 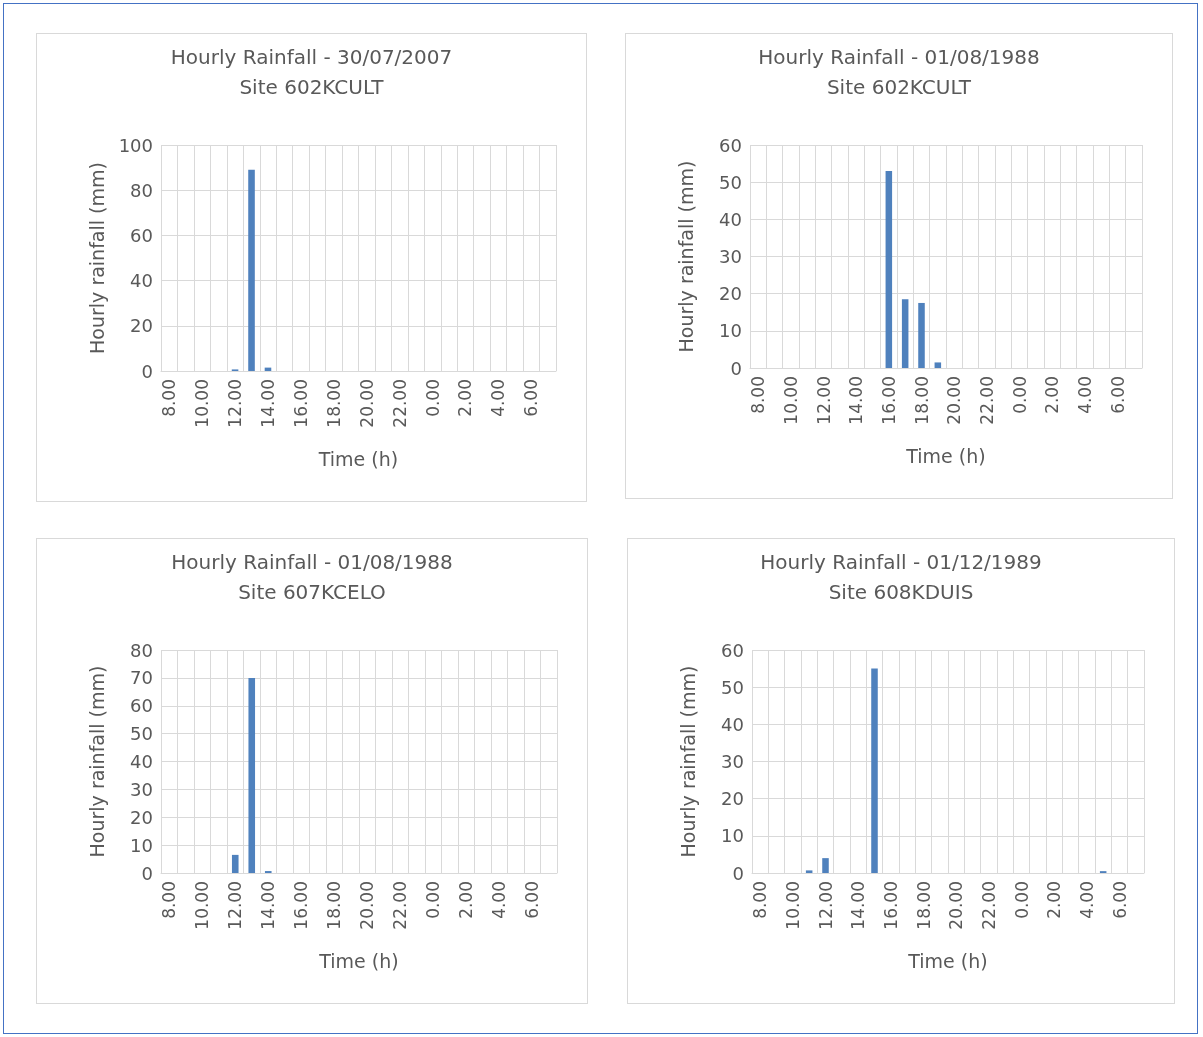 I want to click on chart-title: Hourly Rainfall - 30/07/2007, so click(x=311, y=57).